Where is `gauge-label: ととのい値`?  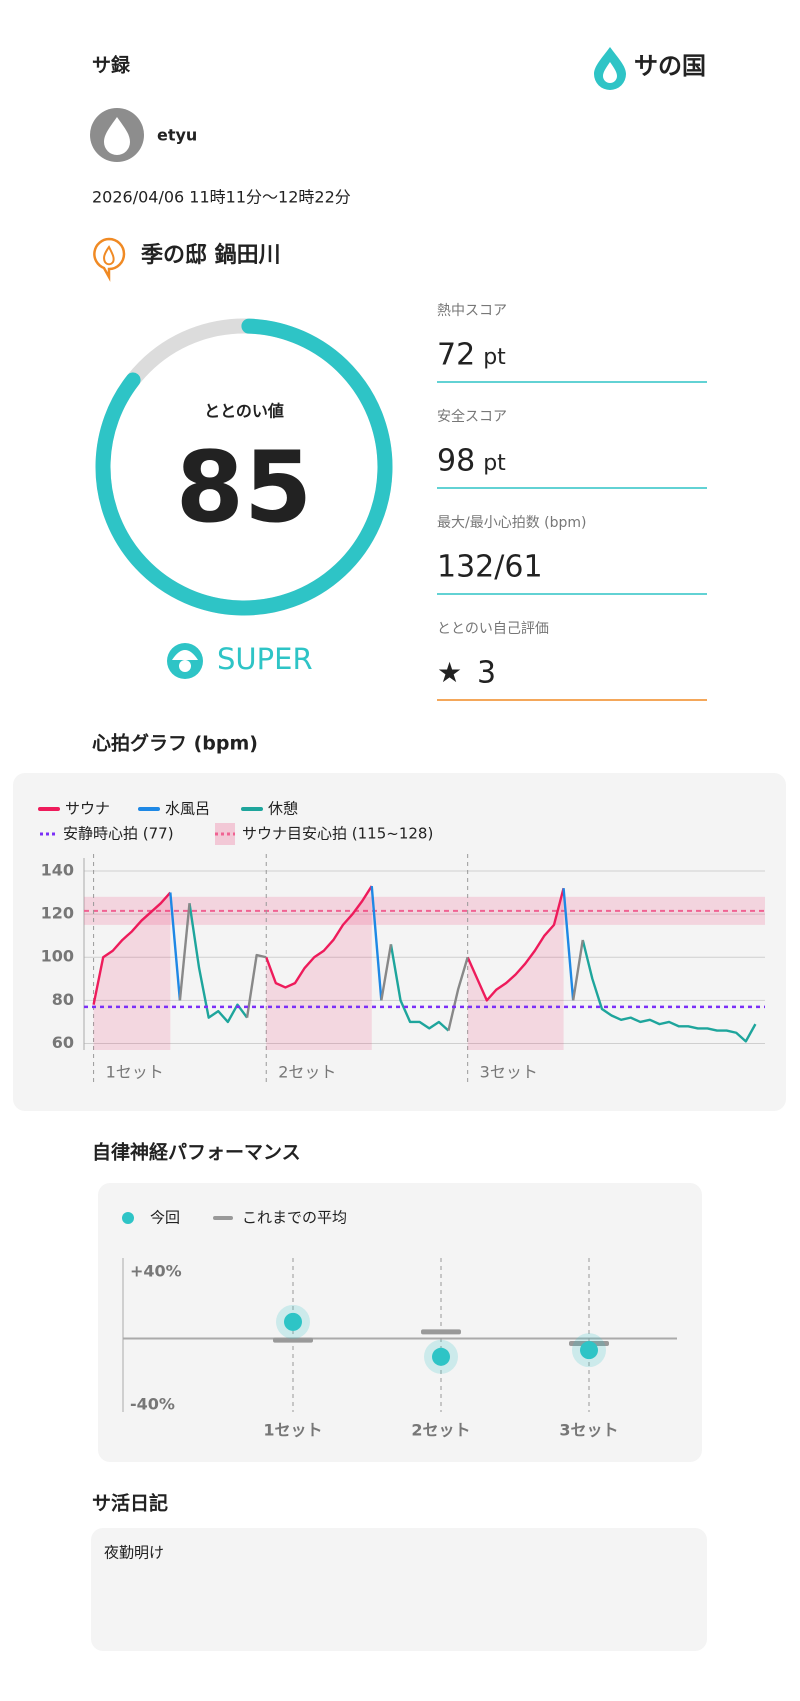 gauge-label: ととのい値 is located at coordinates (244, 411).